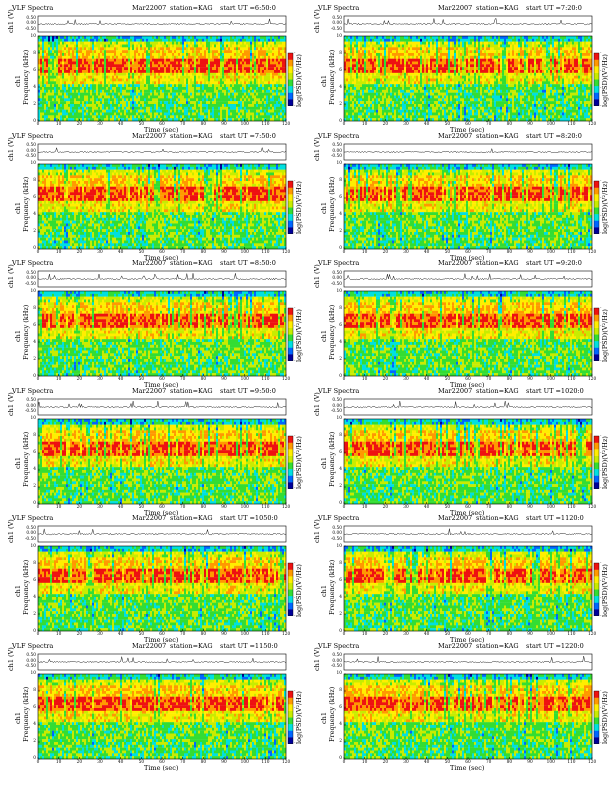  Describe the element at coordinates (141, 124) in the screenshot. I see `x-tick-label: 50` at that location.